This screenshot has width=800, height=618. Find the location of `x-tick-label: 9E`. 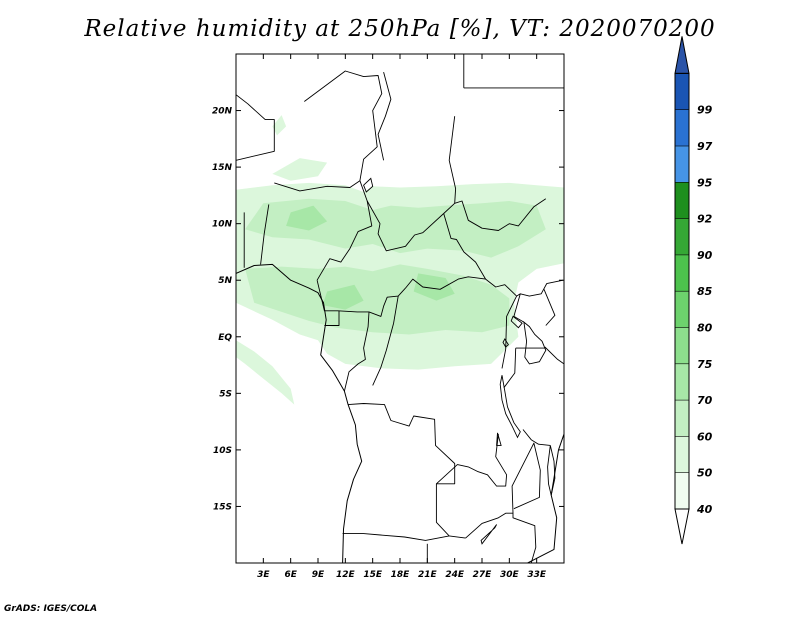

x-tick-label: 9E is located at coordinates (318, 575).